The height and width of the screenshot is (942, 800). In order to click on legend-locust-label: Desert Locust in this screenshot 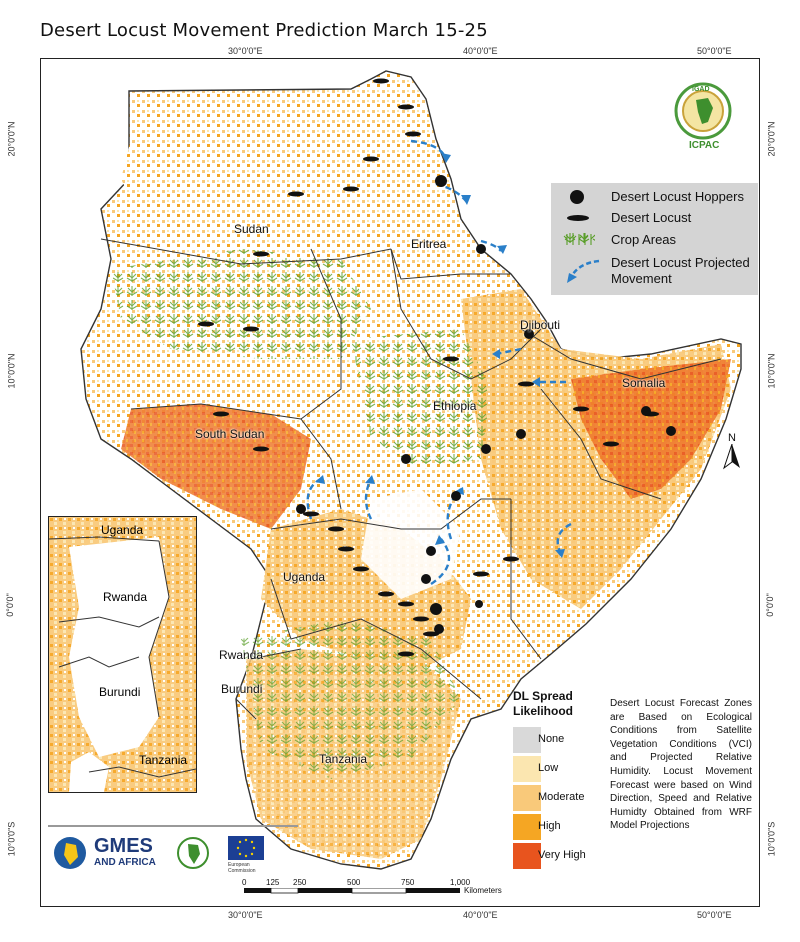, I will do `click(651, 217)`.